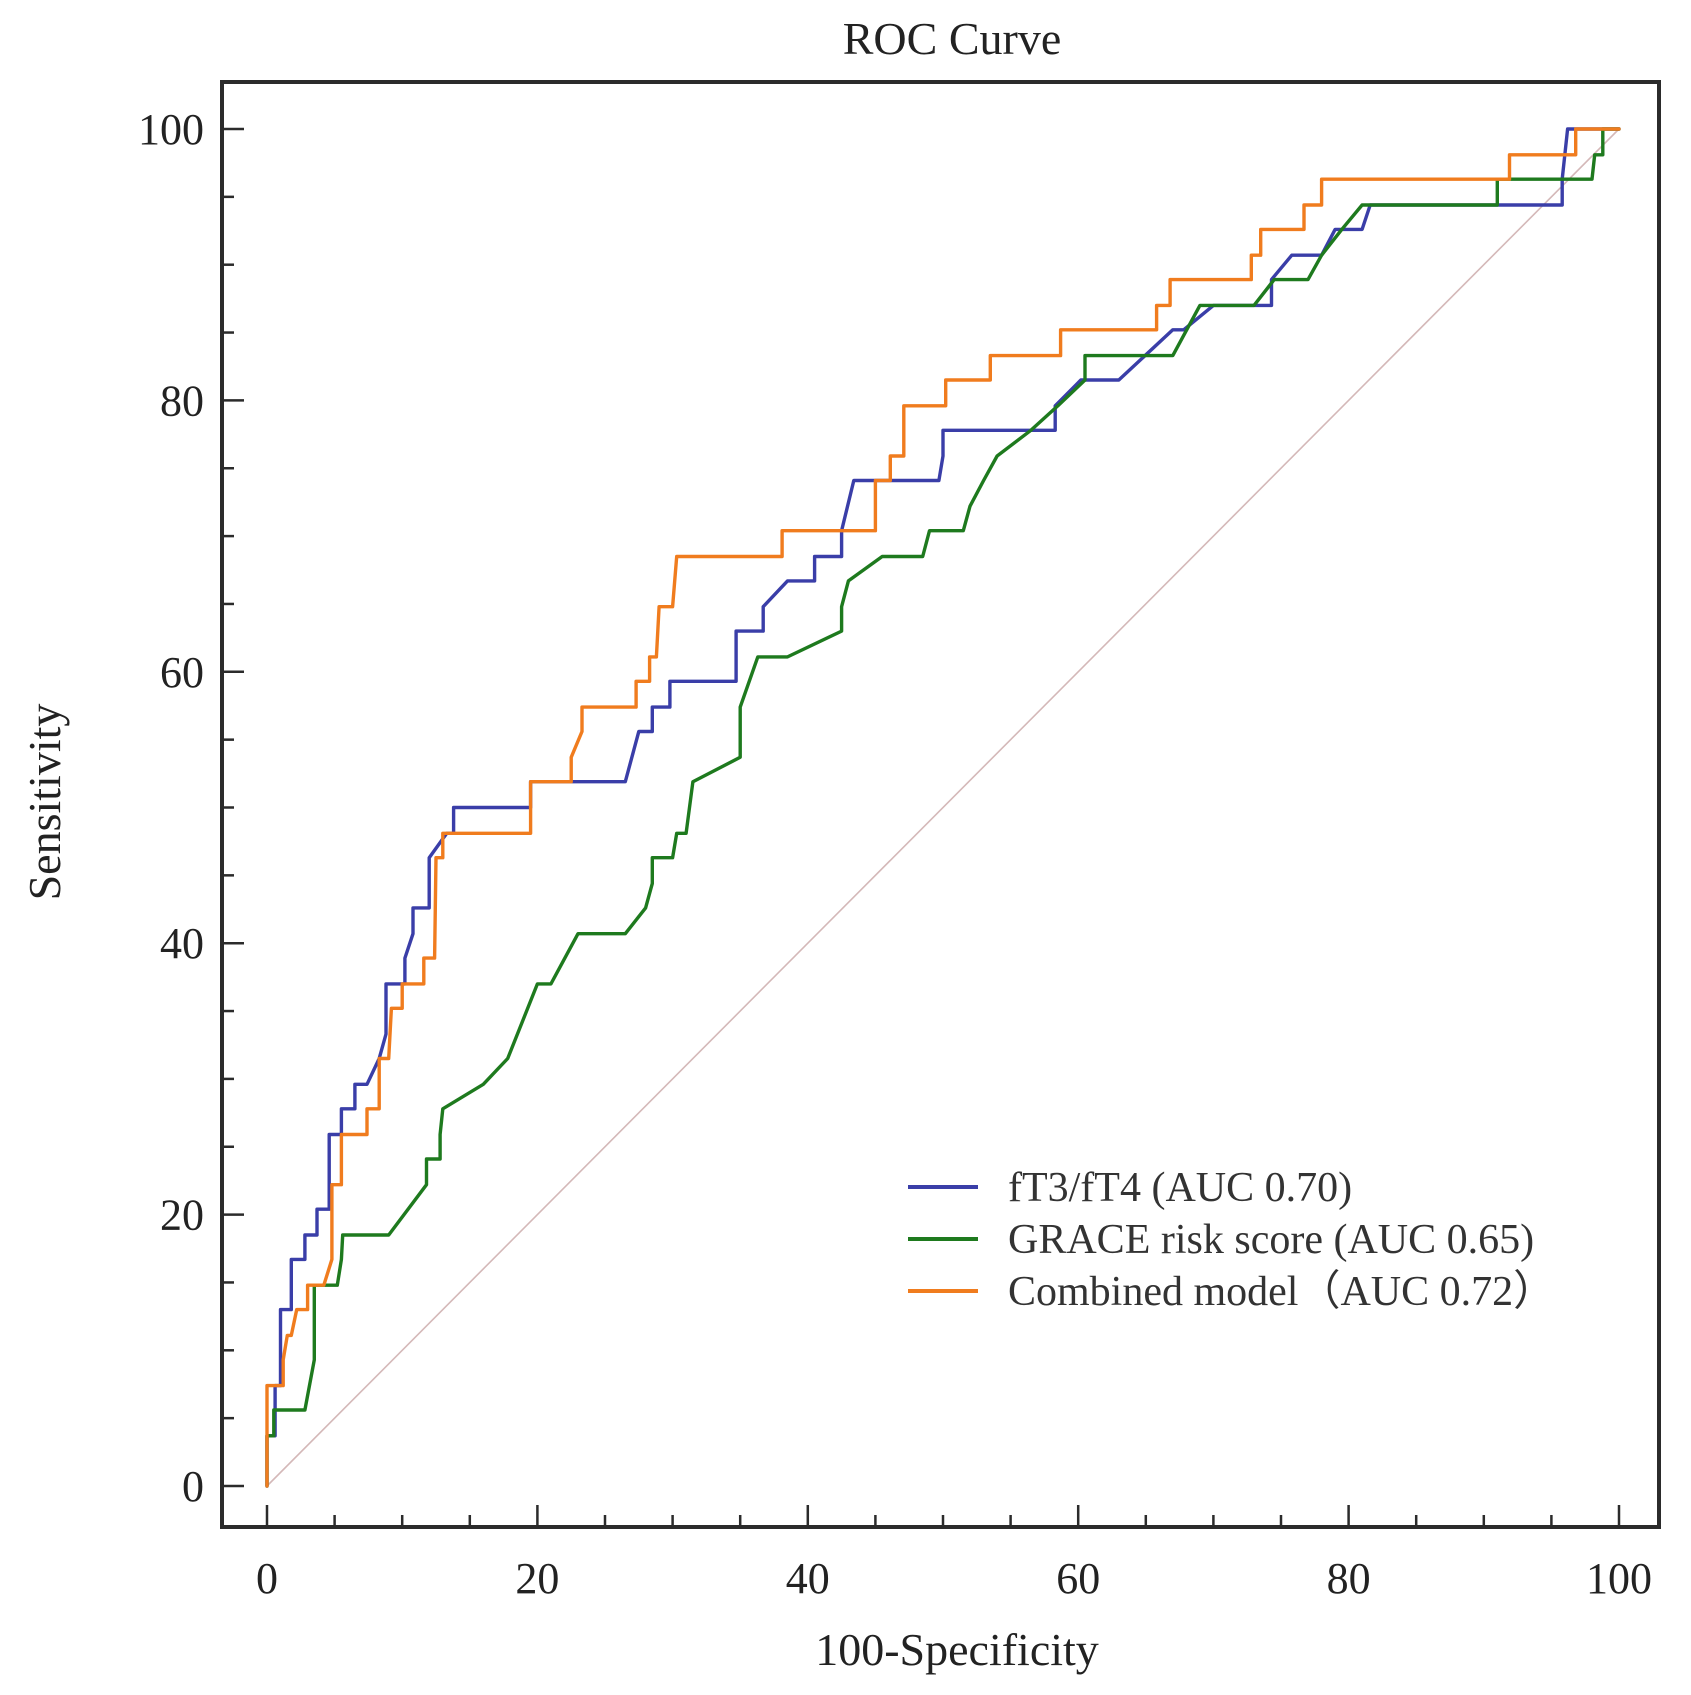 The height and width of the screenshot is (1695, 1691). I want to click on legend-label-3: Combined model（AUC 0.72）, so click(1281, 1292).